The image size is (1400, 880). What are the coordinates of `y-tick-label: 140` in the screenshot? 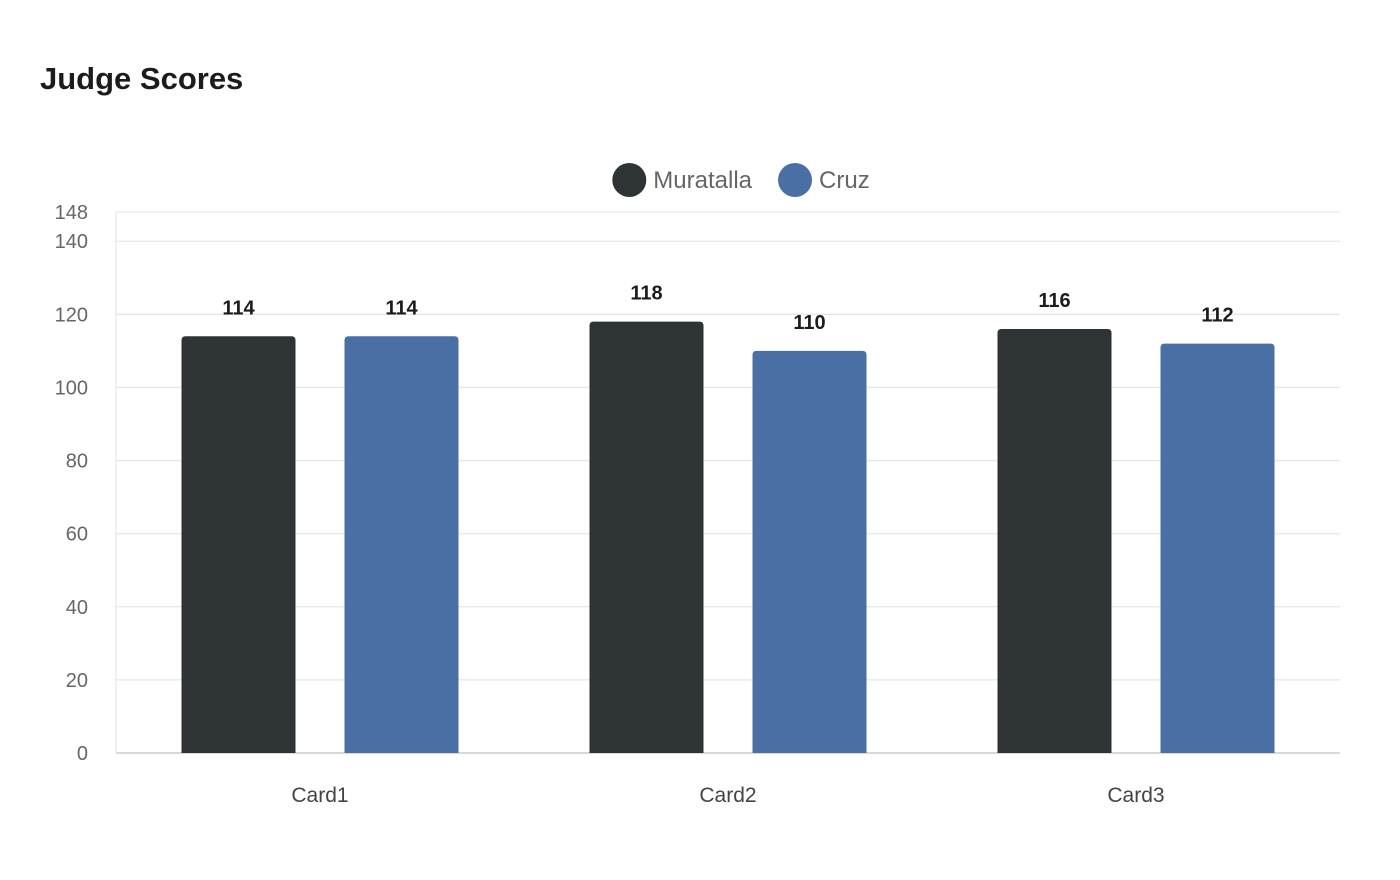 It's located at (71, 242).